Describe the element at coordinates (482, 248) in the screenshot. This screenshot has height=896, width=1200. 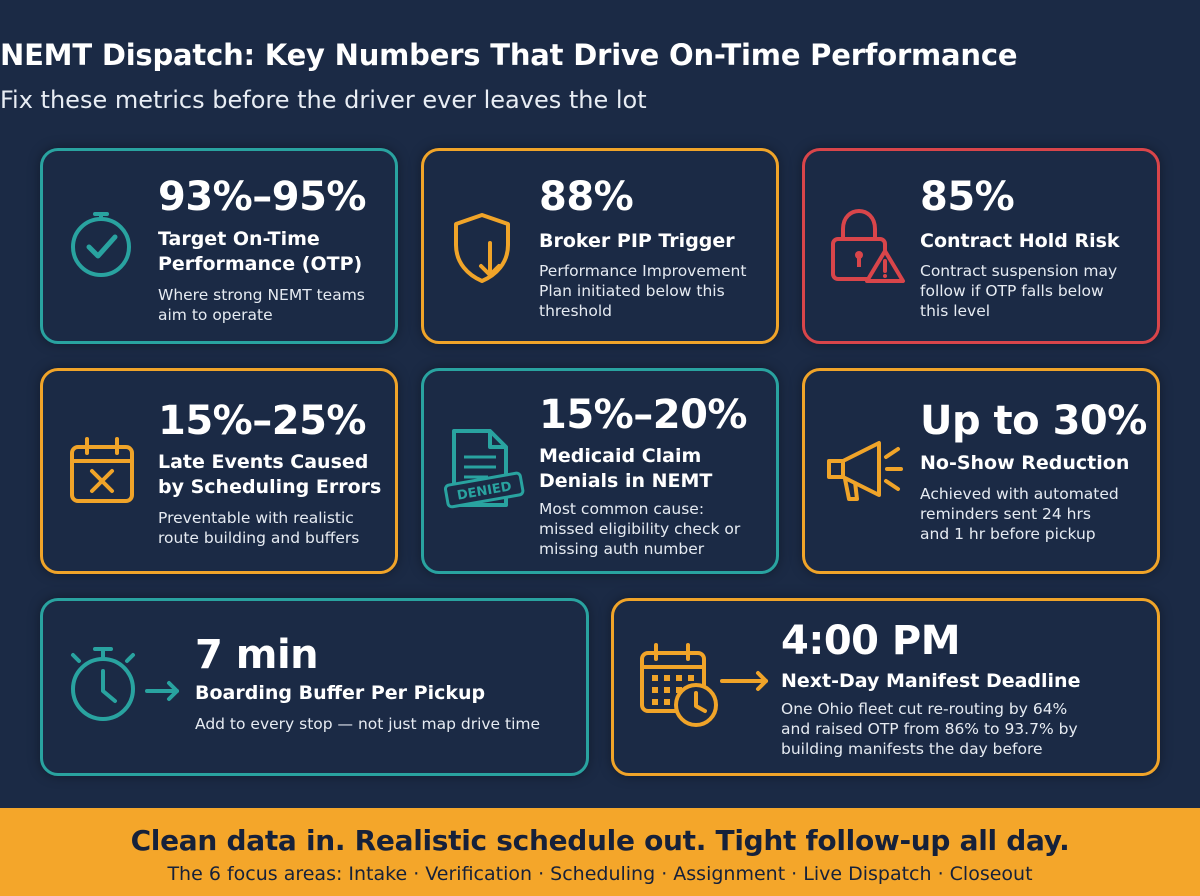
I see `shield-down-arrow-icon` at that location.